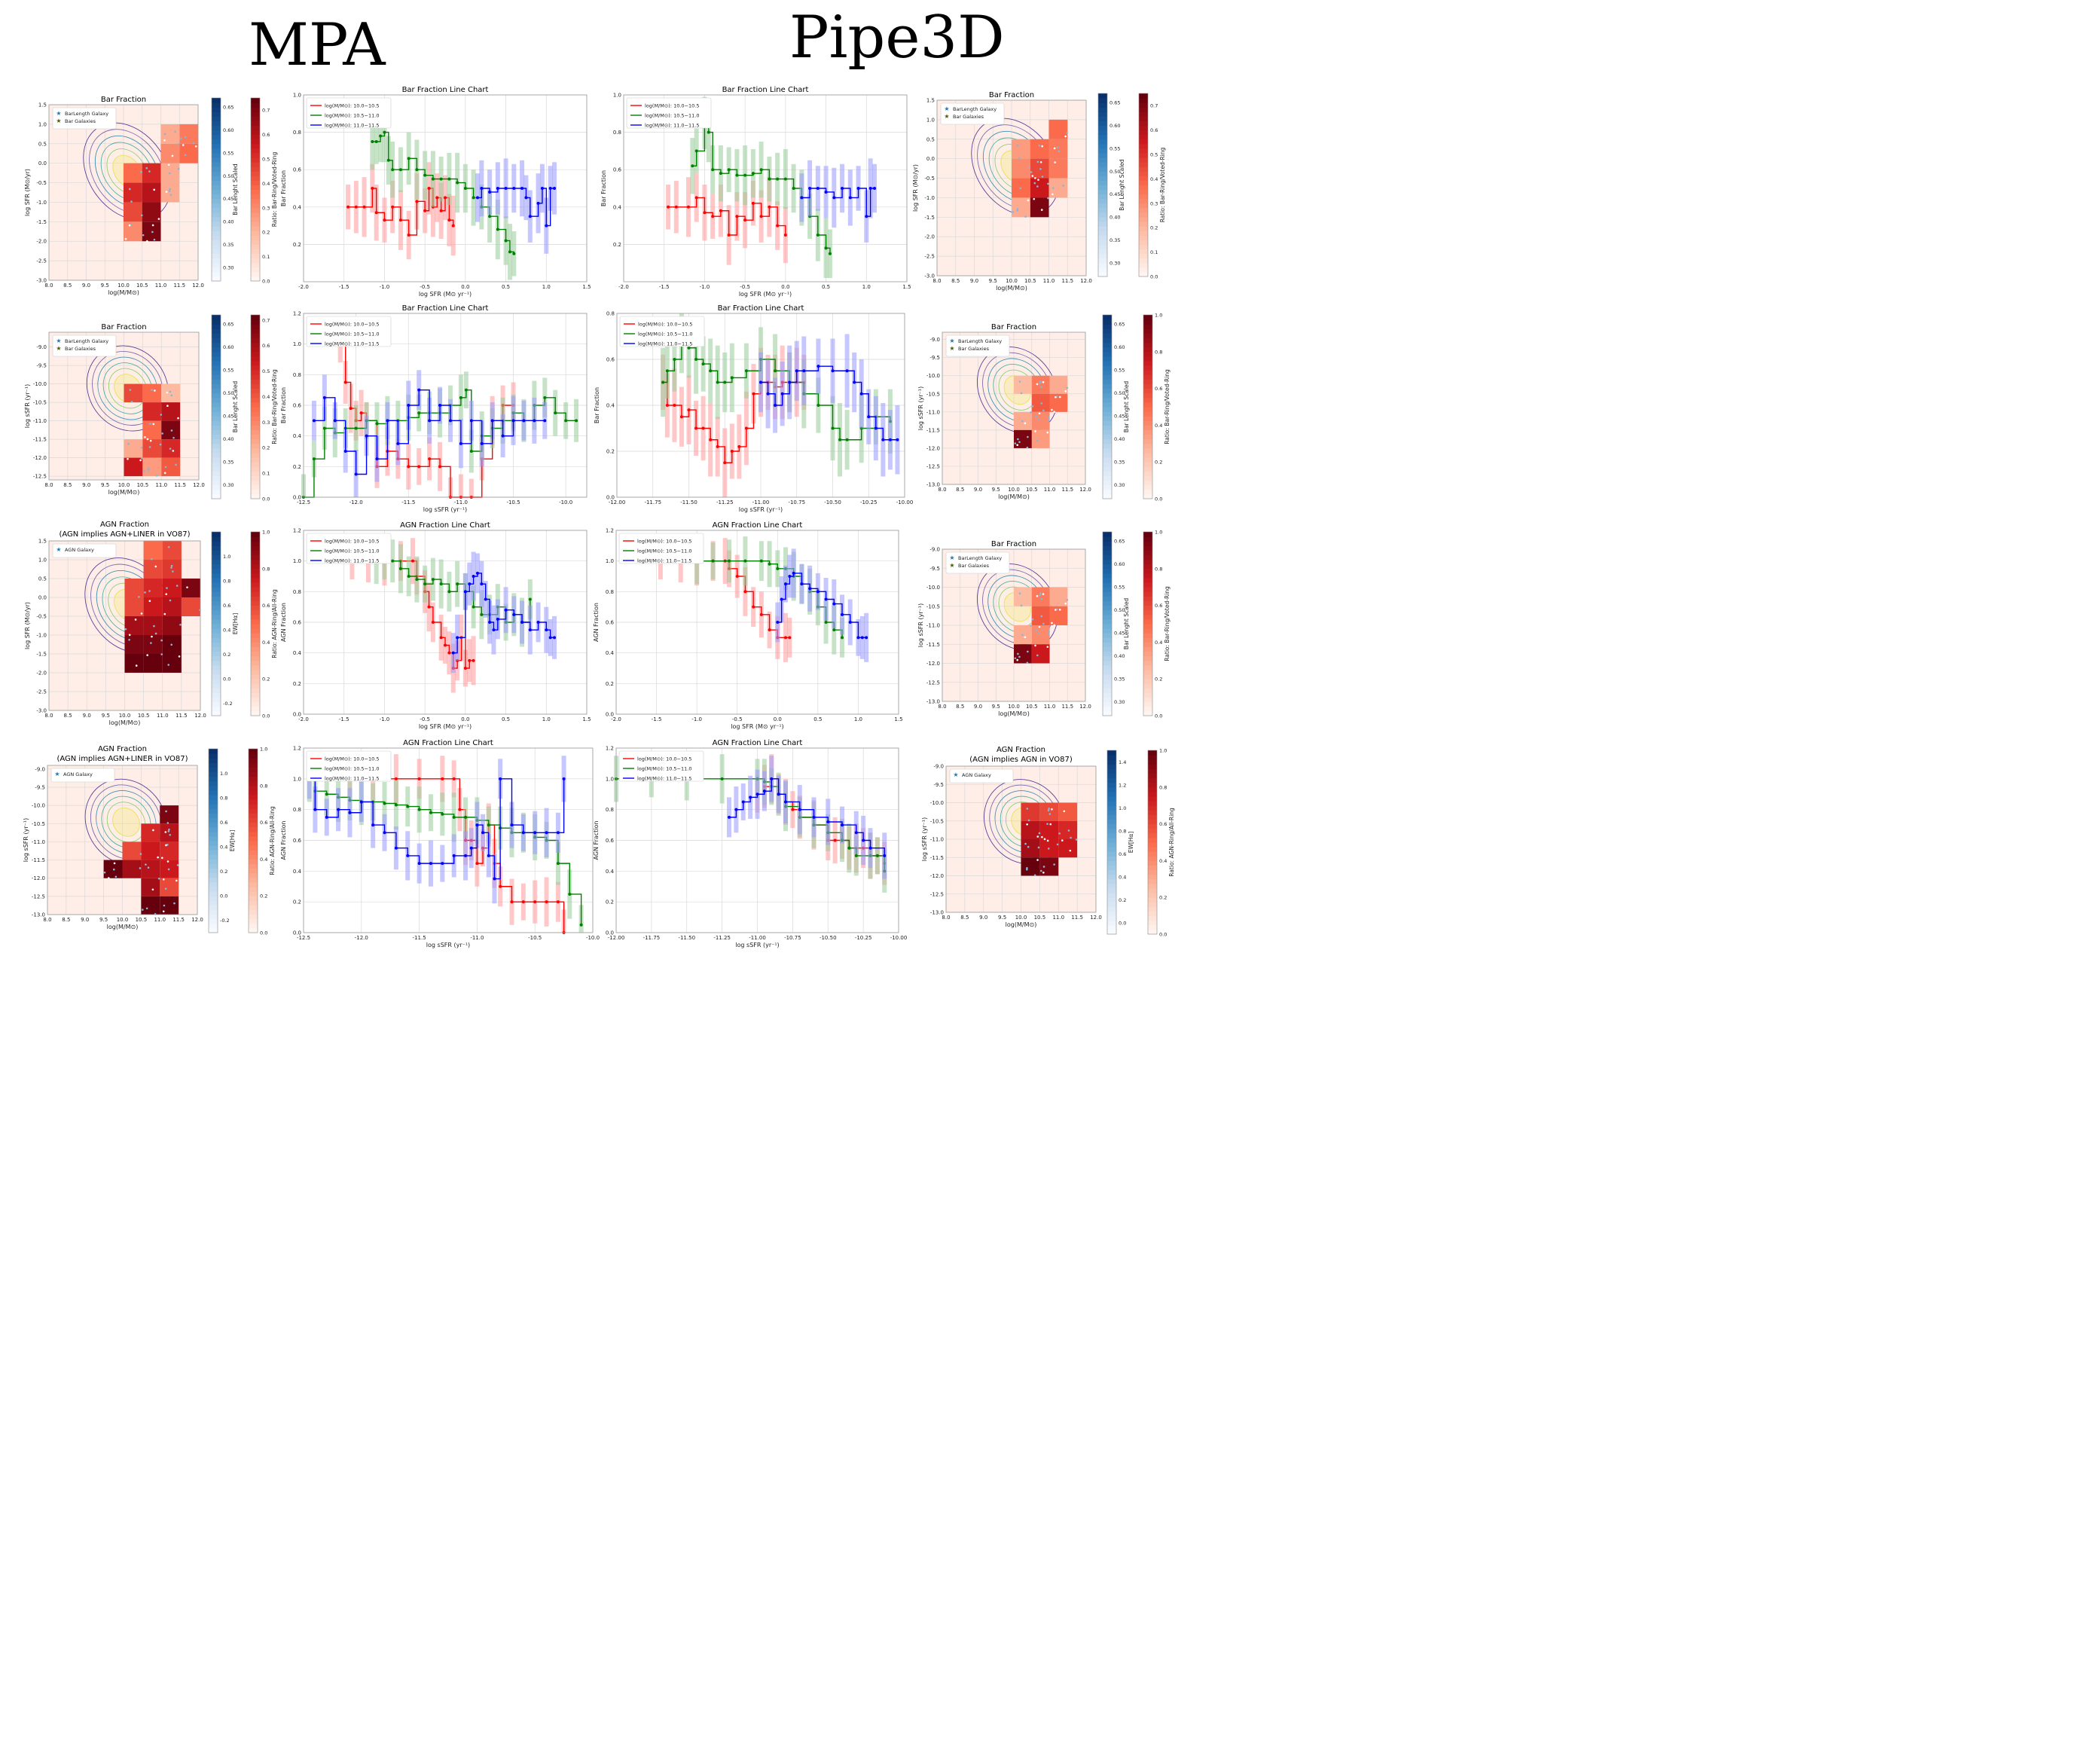  I want to click on p3d-r2-heat-xtick-7: 11.5, so click(1067, 490).